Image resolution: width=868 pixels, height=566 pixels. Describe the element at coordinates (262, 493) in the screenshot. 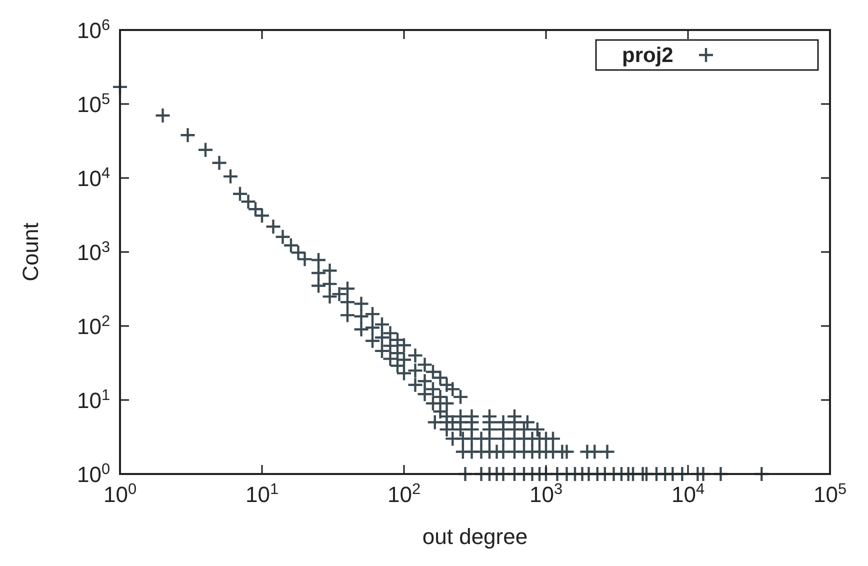

I see `x-tick-label: 10$^{1}$` at that location.